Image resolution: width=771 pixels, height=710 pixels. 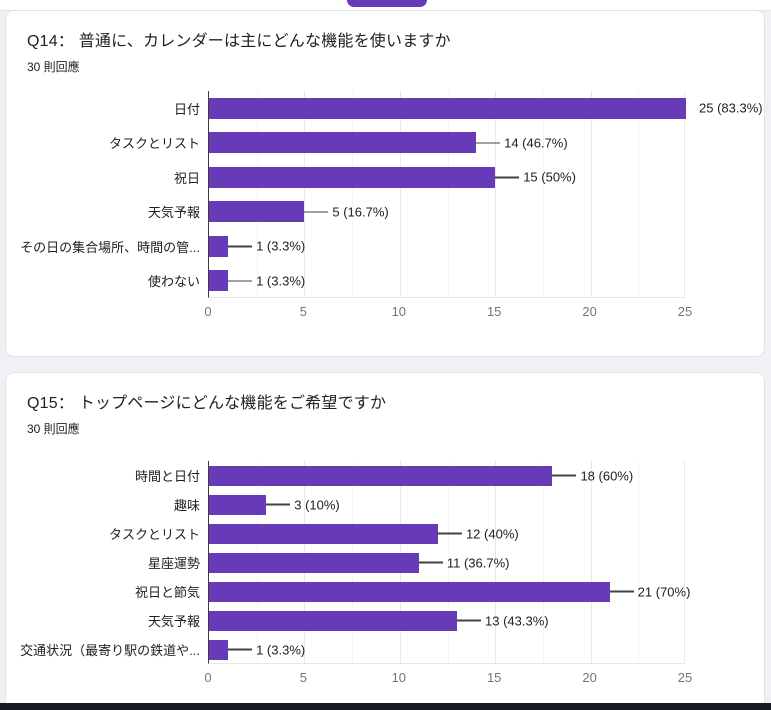 I want to click on value-label-text: 15 (50%), so click(x=549, y=177).